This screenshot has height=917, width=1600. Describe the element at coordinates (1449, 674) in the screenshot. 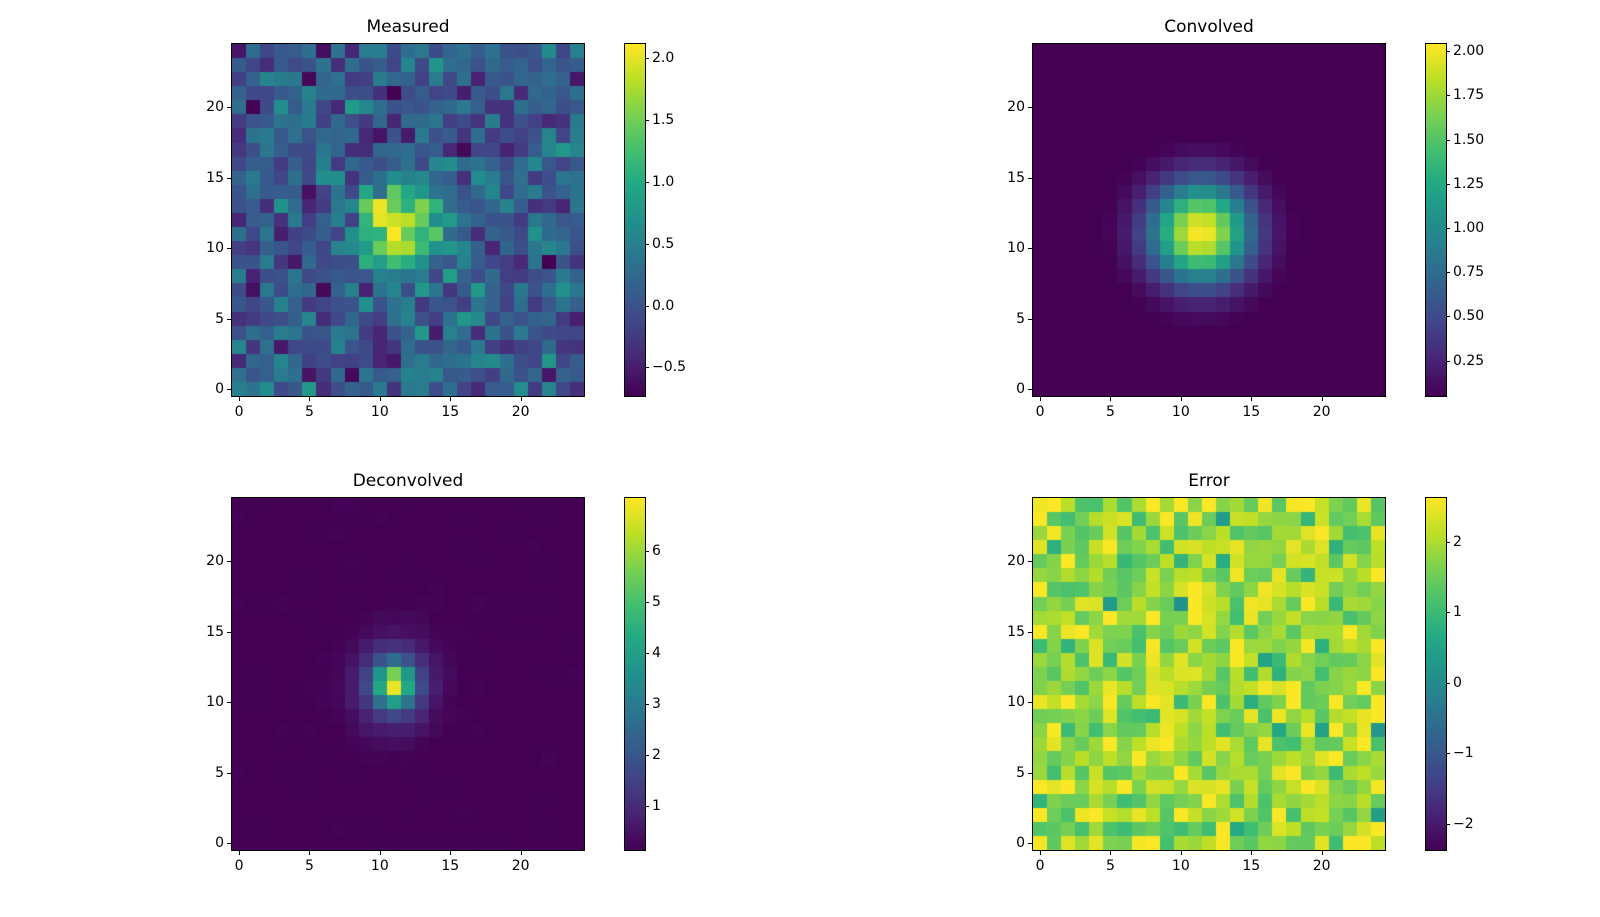

I see `colorbar-error: 2 1 0 −1 −2` at that location.